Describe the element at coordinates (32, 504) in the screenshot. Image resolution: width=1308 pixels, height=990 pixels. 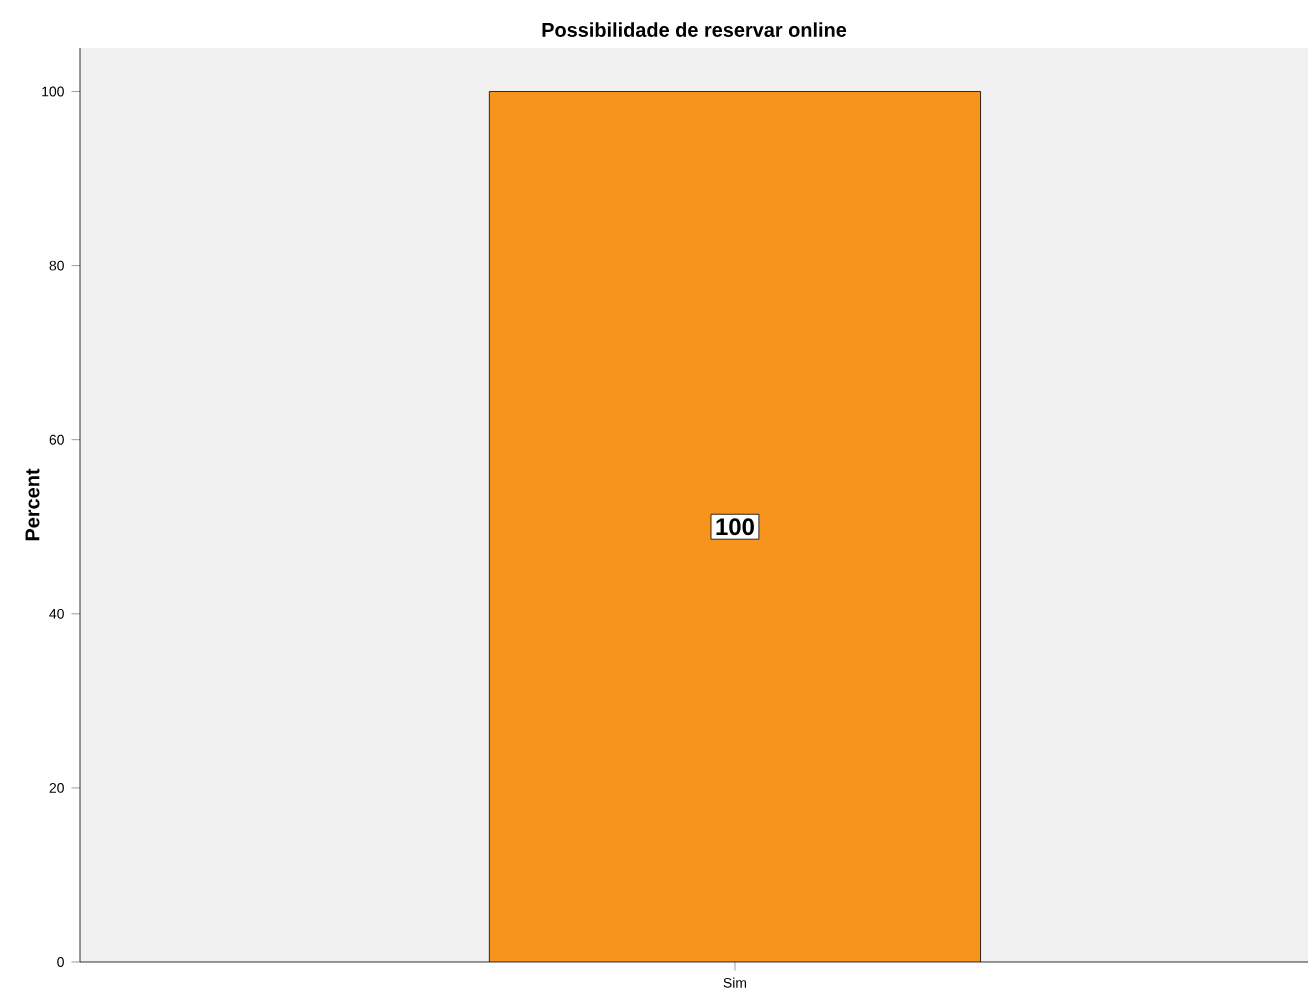
I see `y-axis-title: Percent` at that location.